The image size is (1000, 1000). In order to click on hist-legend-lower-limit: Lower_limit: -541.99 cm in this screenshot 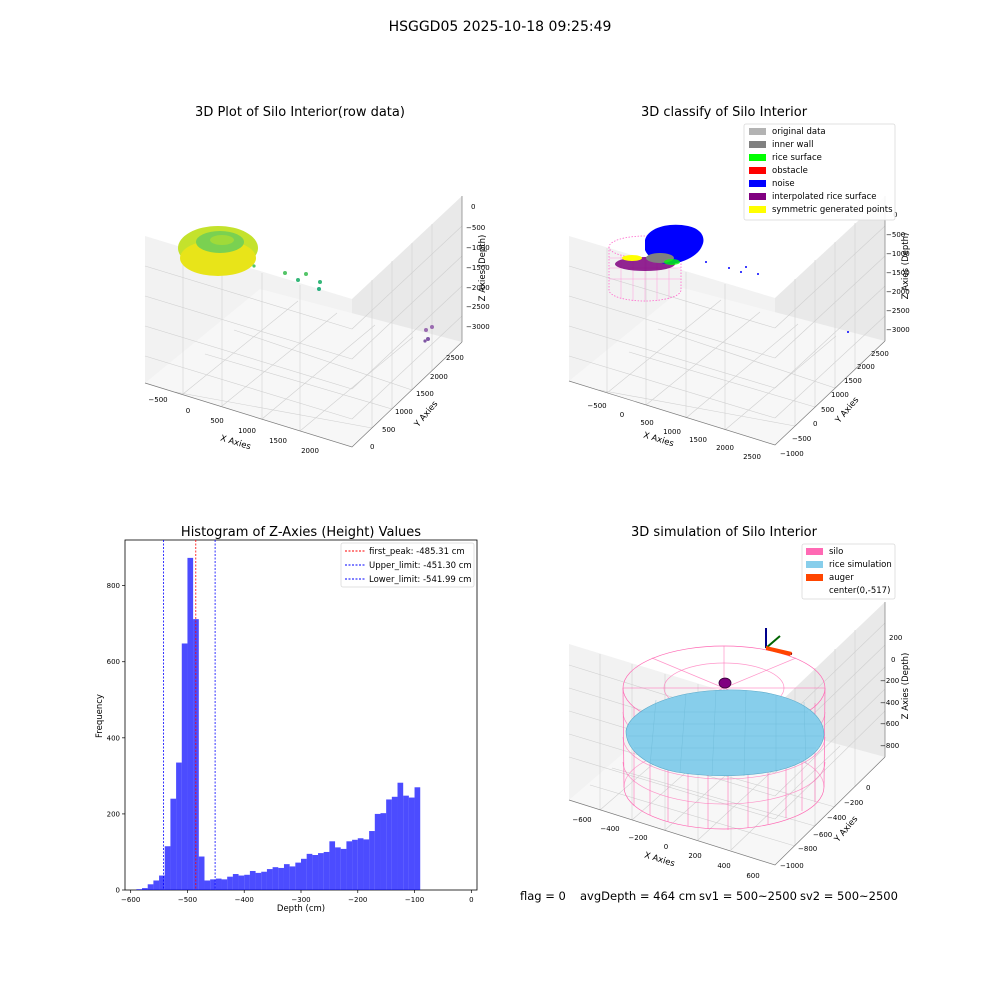, I will do `click(420, 580)`.